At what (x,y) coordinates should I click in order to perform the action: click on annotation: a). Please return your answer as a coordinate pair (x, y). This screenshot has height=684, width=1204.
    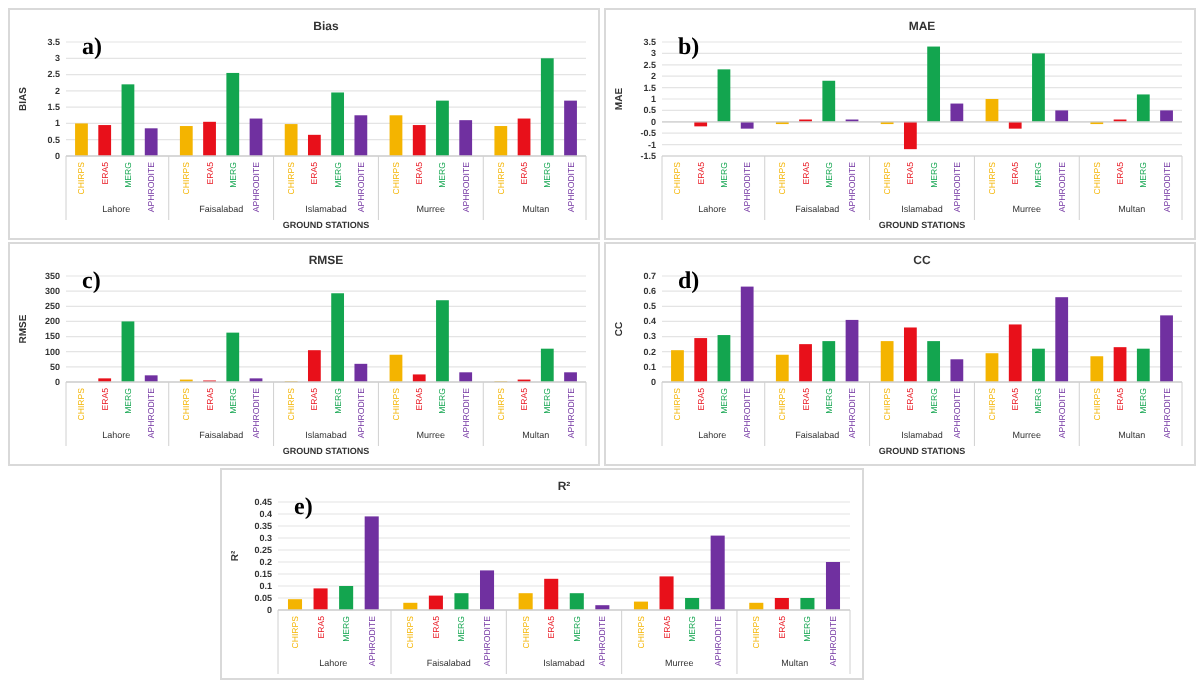
    Looking at the image, I should click on (92, 46).